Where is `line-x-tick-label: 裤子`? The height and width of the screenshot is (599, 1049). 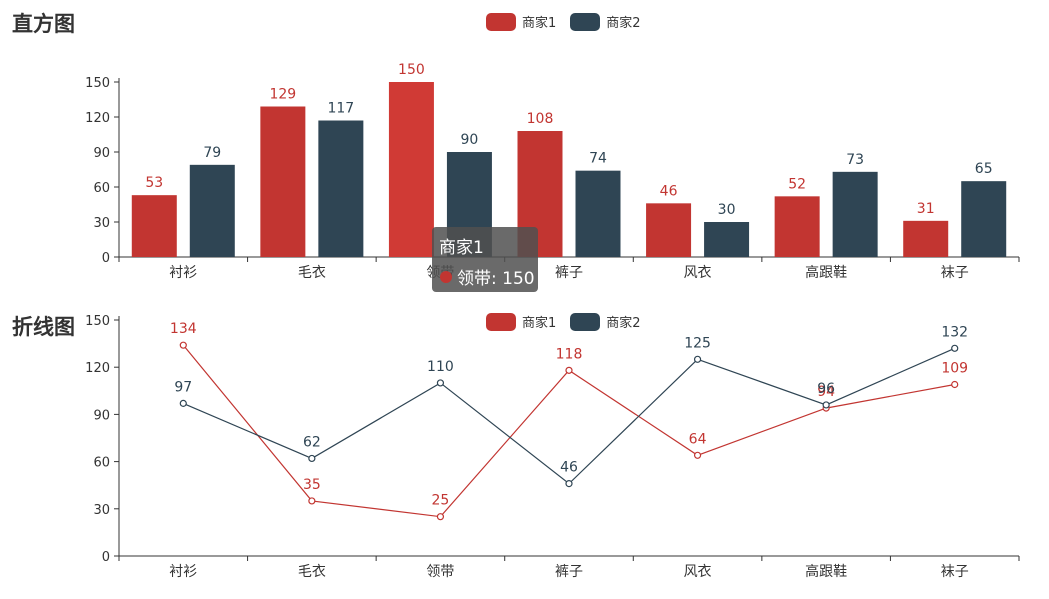
line-x-tick-label: 裤子 is located at coordinates (569, 572).